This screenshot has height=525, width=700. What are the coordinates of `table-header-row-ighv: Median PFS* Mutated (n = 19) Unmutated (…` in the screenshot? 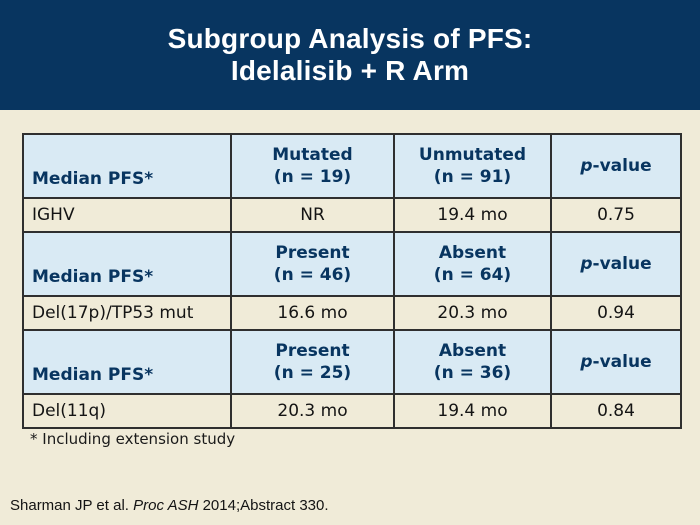 It's located at (352, 166).